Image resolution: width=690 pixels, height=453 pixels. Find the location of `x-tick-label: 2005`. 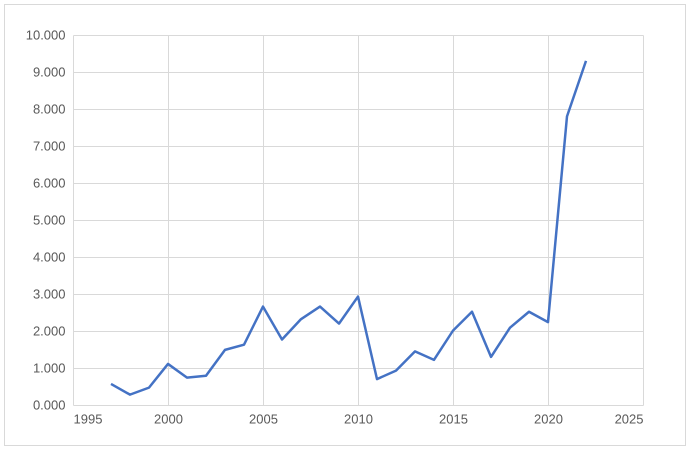

x-tick-label: 2005 is located at coordinates (263, 419).